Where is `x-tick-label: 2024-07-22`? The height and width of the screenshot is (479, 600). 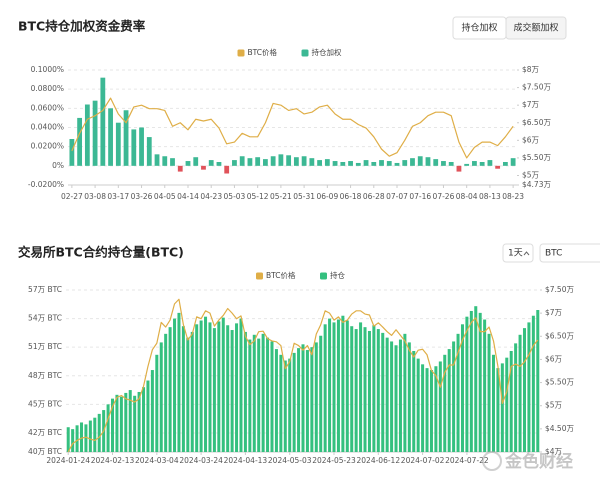
x-tick-label: 2024-07-22 is located at coordinates (467, 460).